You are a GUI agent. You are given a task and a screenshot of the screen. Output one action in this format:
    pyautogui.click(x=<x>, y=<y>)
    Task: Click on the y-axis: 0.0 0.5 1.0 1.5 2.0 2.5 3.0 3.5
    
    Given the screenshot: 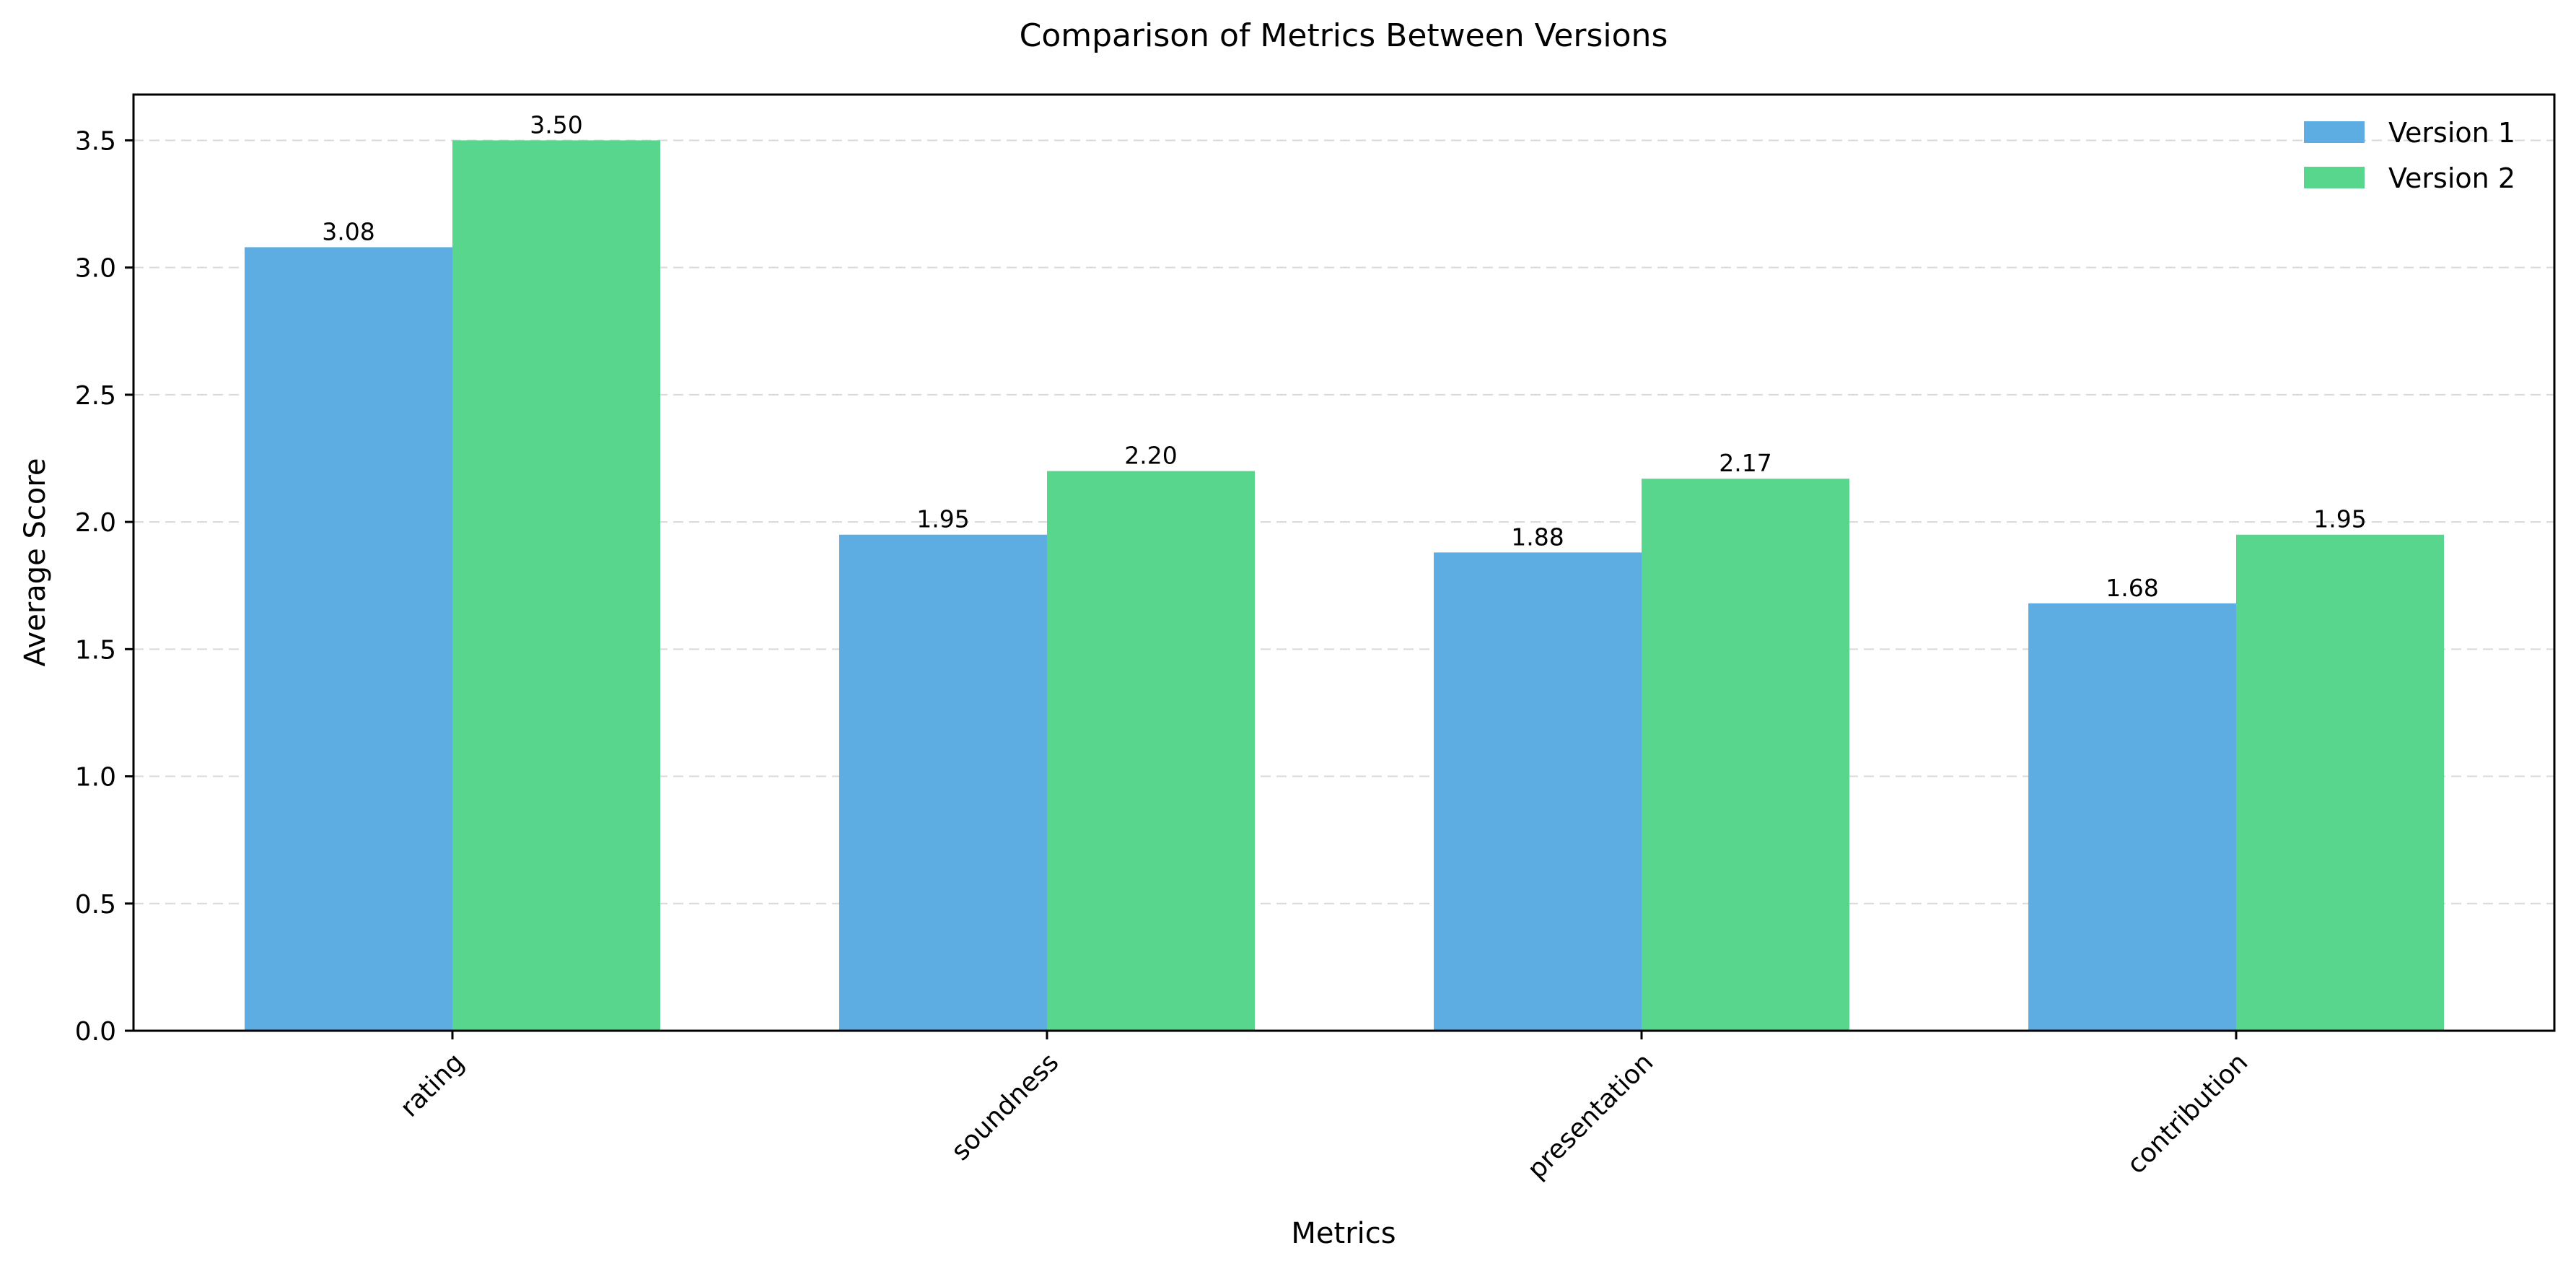 What is the action you would take?
    pyautogui.click(x=104, y=586)
    